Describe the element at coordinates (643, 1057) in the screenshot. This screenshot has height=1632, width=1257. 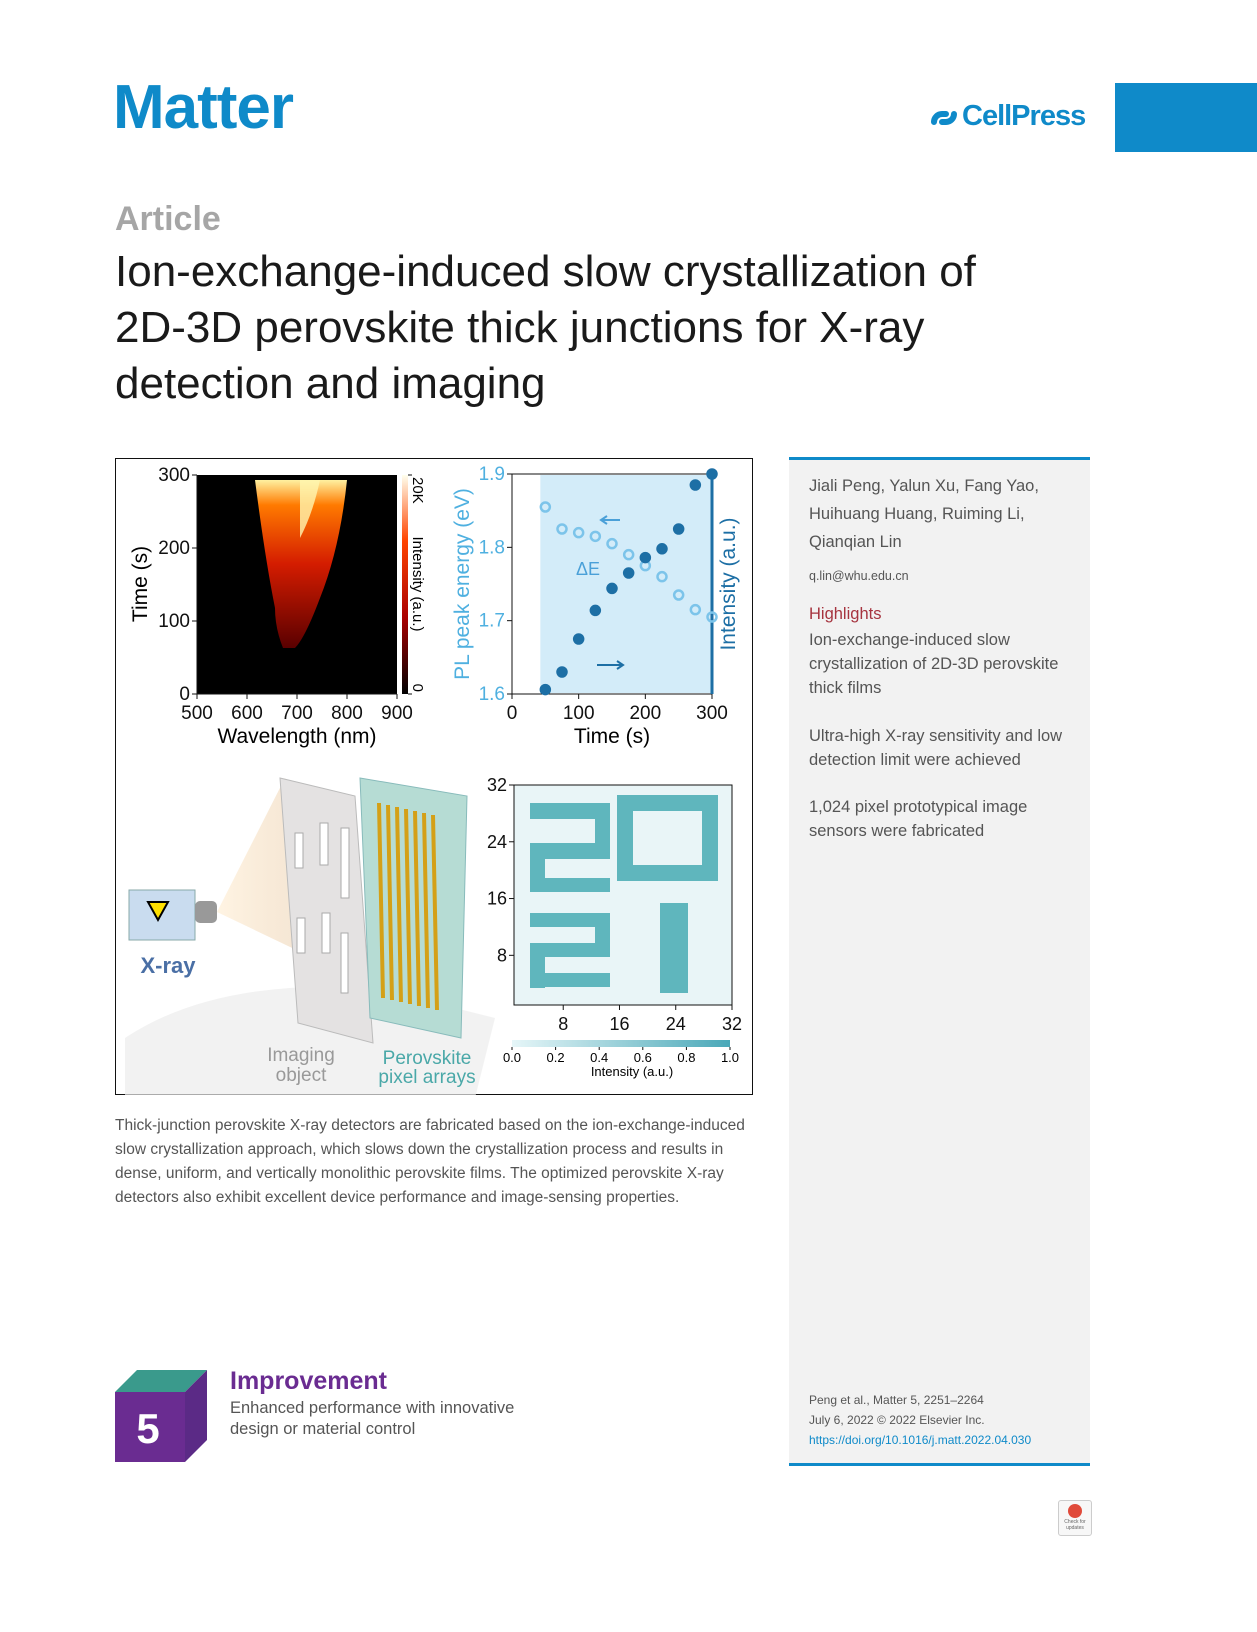
I see `colorbar-tick-label: 0.6` at that location.